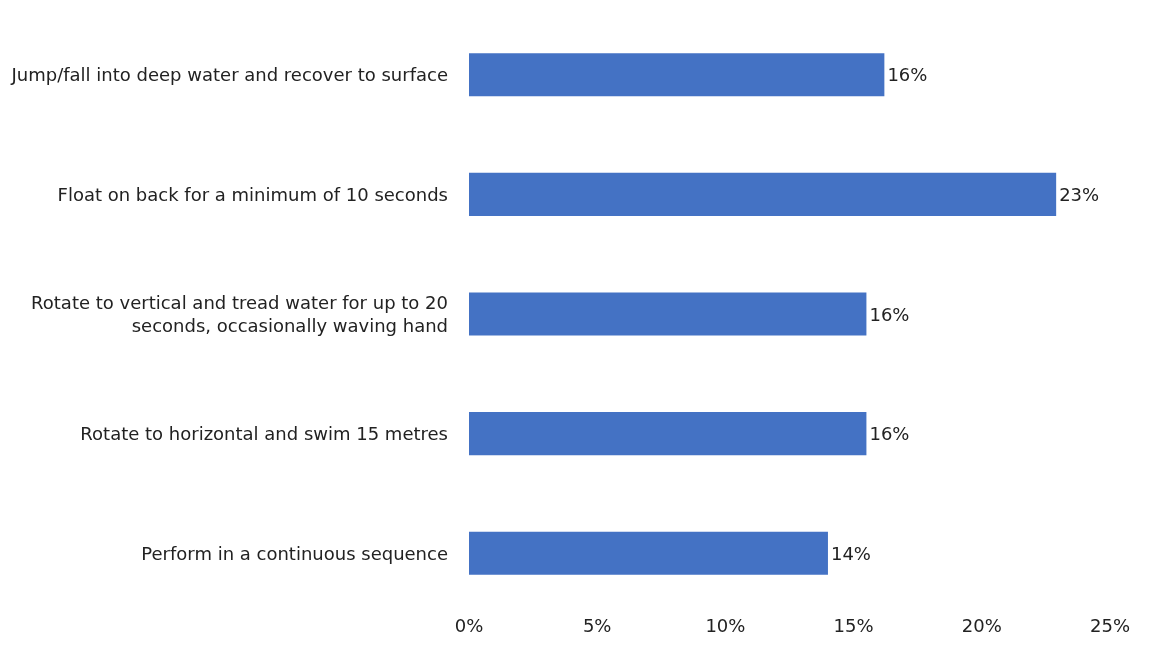 The image size is (1170, 646). I want to click on data-label: 14%, so click(850, 553).